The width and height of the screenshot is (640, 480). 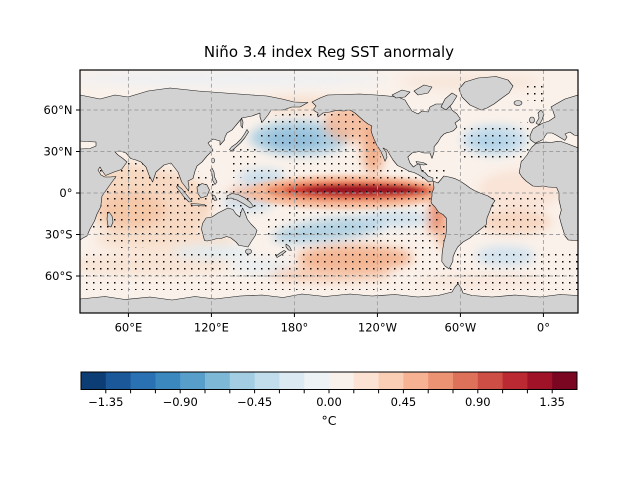 What do you see at coordinates (288, 247) in the screenshot?
I see `landmass-new-zealand` at bounding box center [288, 247].